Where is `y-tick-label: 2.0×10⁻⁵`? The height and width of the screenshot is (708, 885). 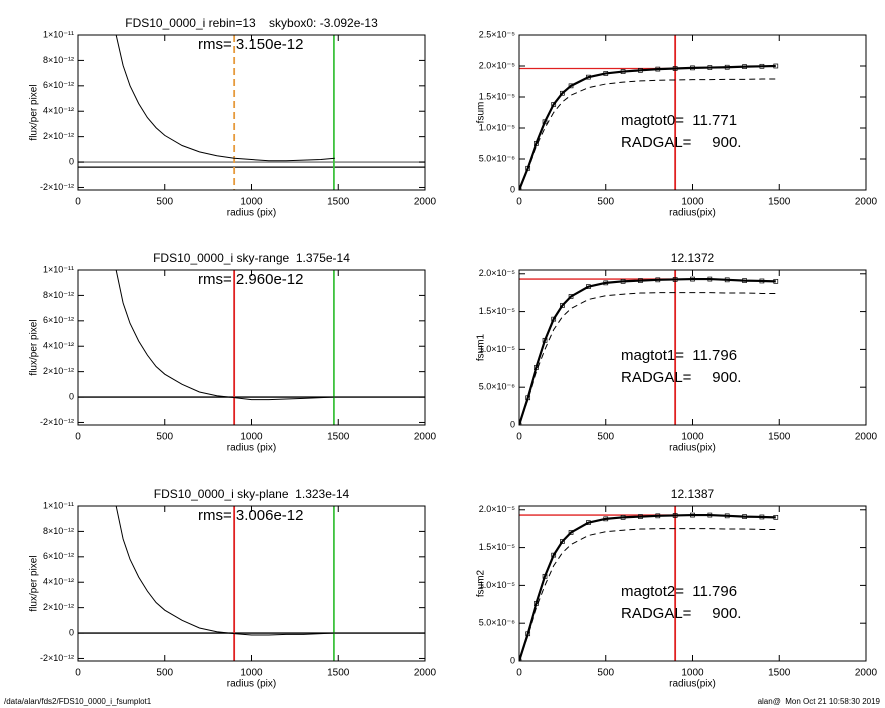 y-tick-label: 2.0×10⁻⁵ is located at coordinates (497, 509).